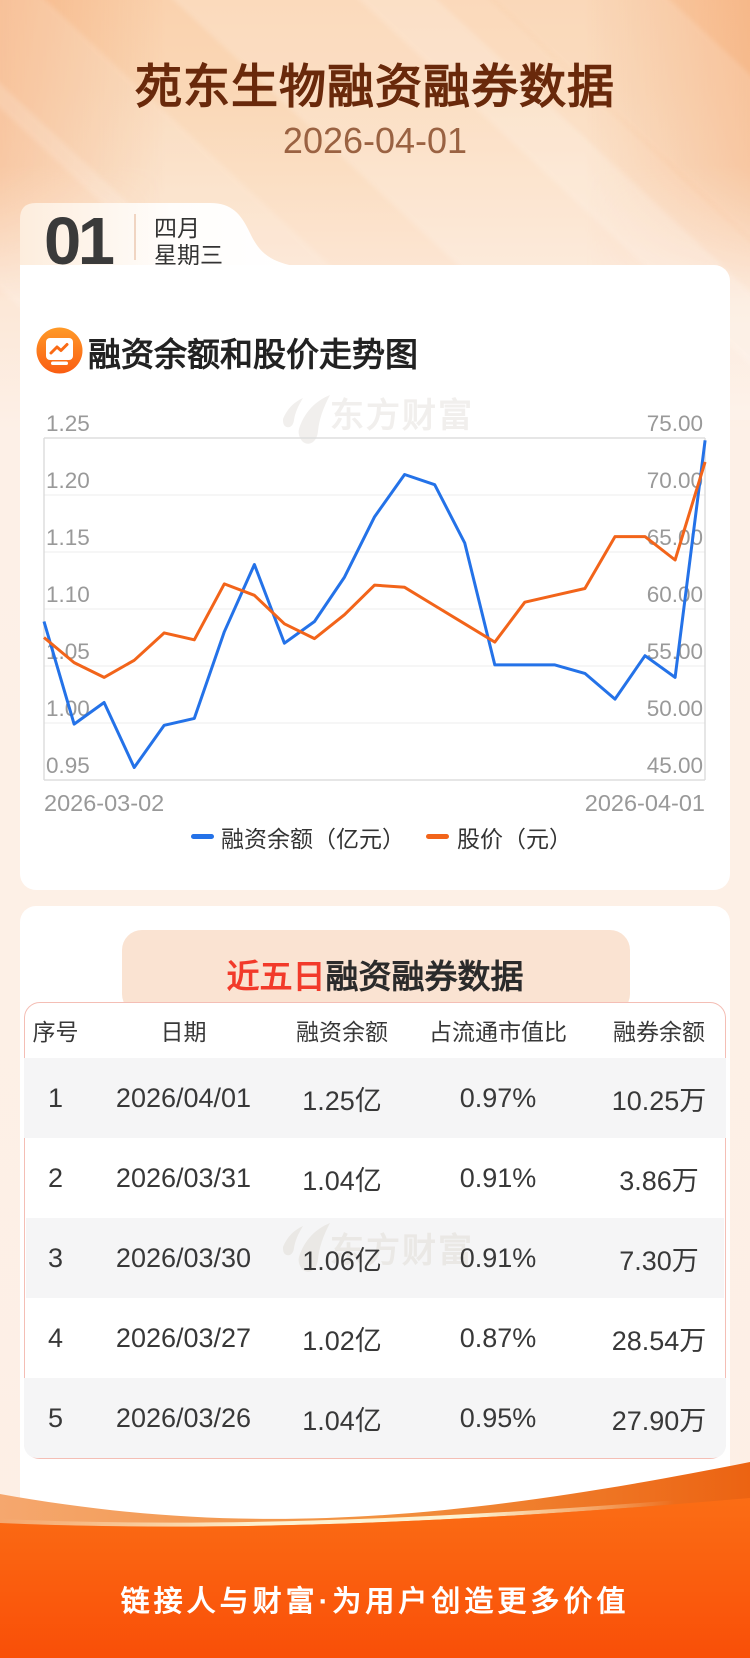  I want to click on svg-text: 1.15, so click(68, 537).